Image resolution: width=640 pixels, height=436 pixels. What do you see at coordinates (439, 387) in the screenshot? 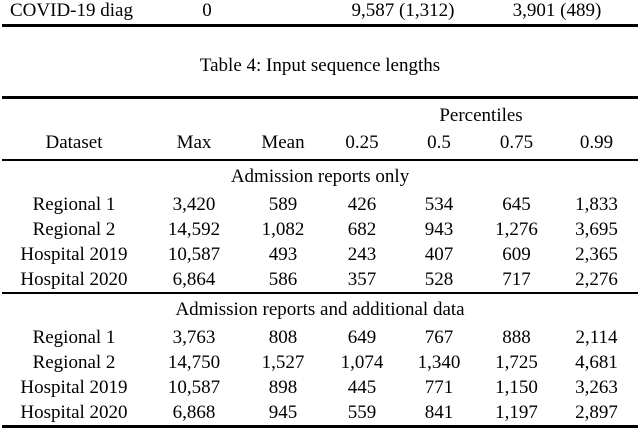
I see `value-cell: 771` at bounding box center [439, 387].